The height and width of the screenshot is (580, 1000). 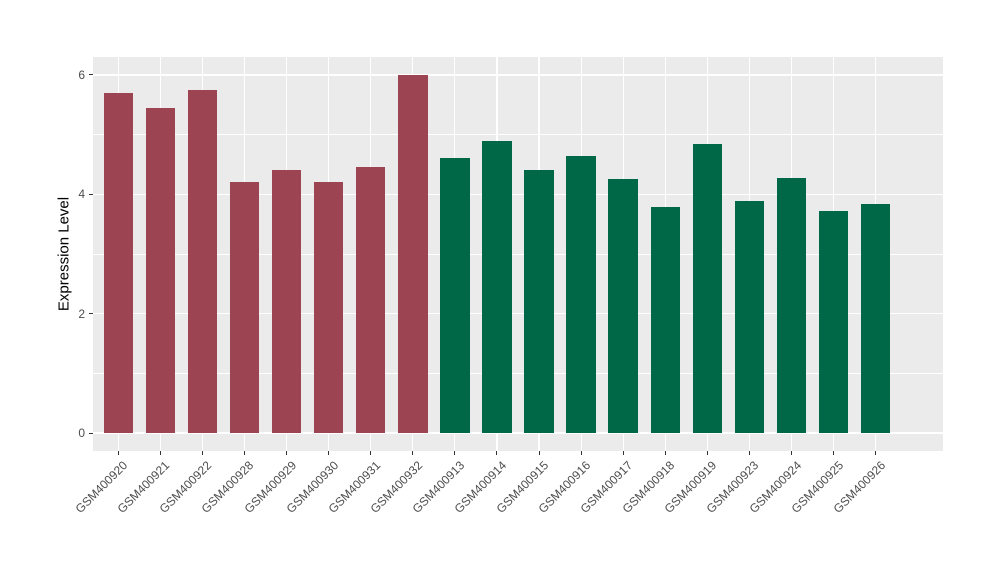 I want to click on bar-GSM400926, so click(x=875, y=319).